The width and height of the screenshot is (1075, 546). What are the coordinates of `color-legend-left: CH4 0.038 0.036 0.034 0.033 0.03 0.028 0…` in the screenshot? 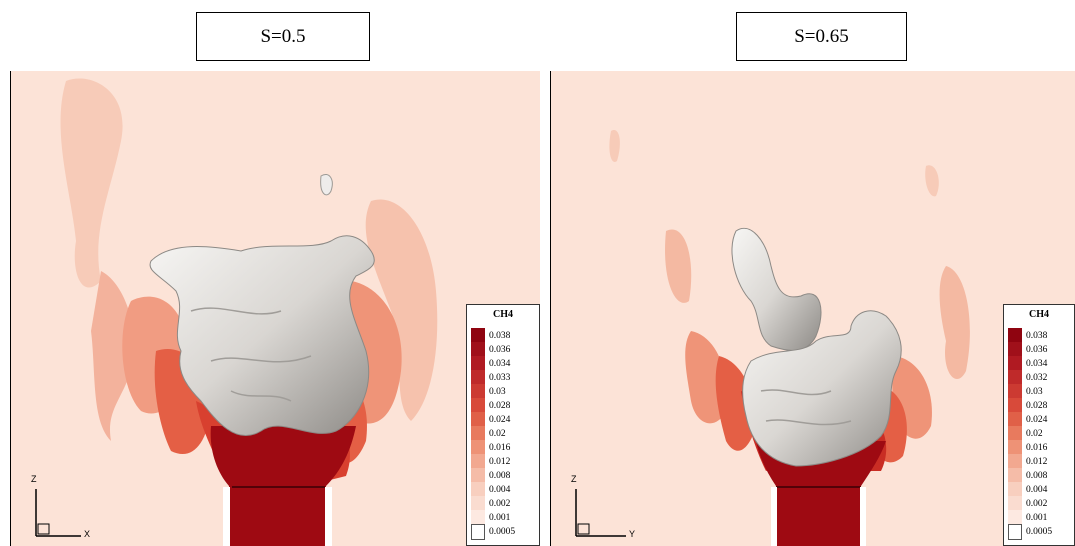 It's located at (503, 425).